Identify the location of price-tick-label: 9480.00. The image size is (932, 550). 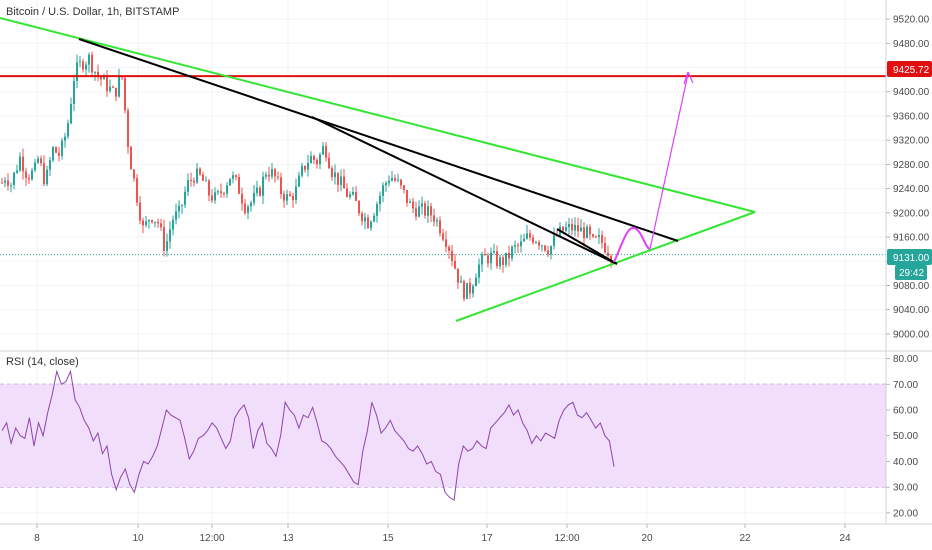
(911, 44).